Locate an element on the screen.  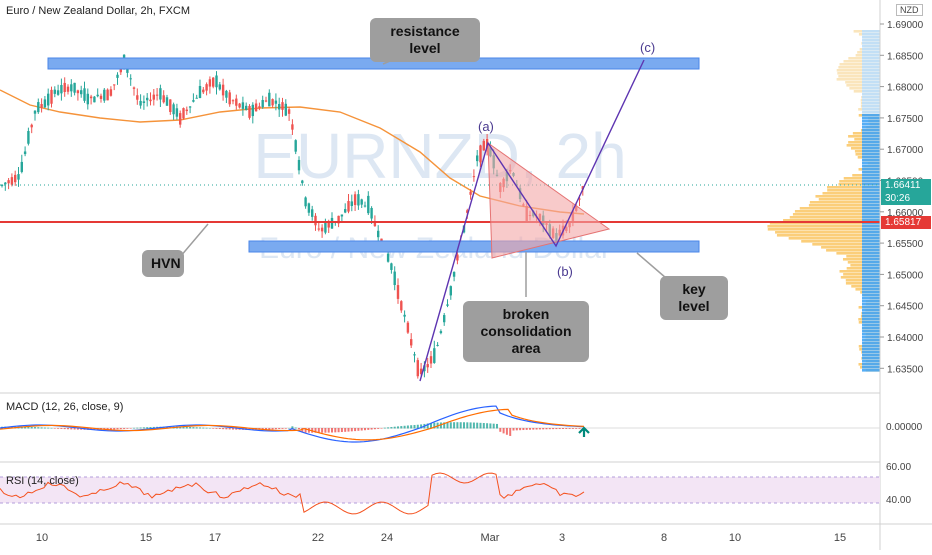
key-level-zone is located at coordinates (474, 246).